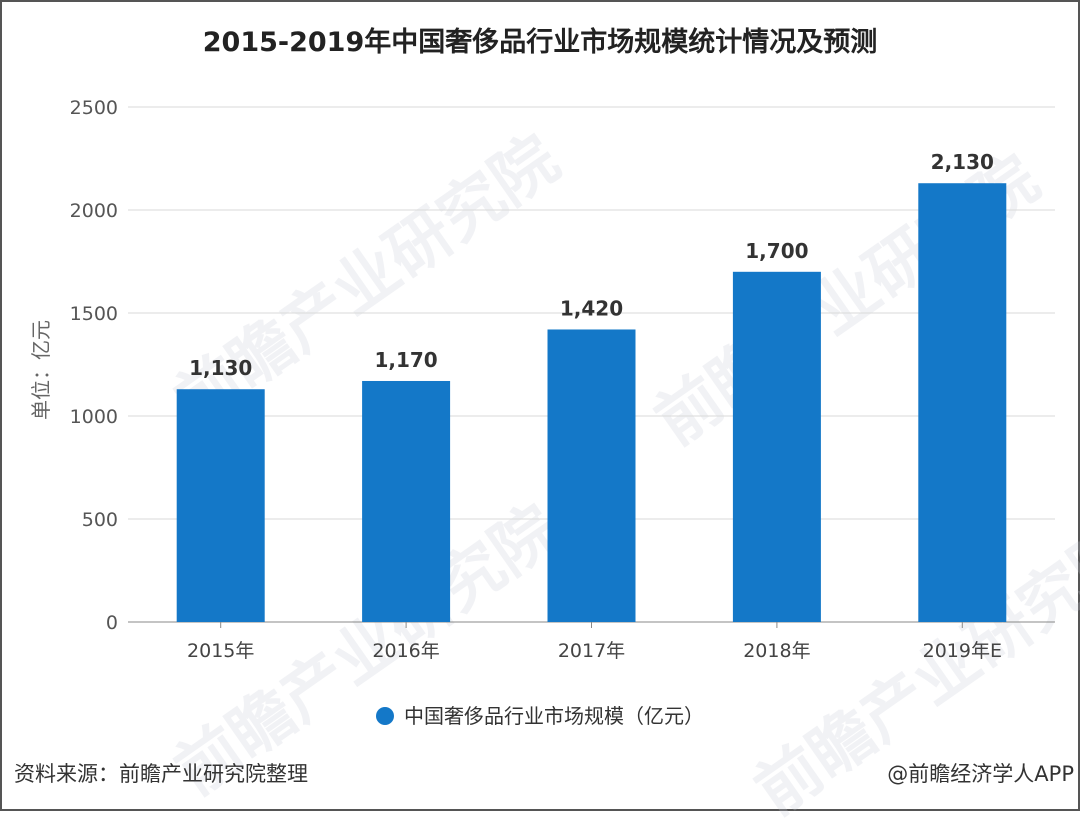 Image resolution: width=1080 pixels, height=832 pixels. Describe the element at coordinates (161, 774) in the screenshot. I see `source-note: 资料来源：前瞻产业研究院整理` at that location.